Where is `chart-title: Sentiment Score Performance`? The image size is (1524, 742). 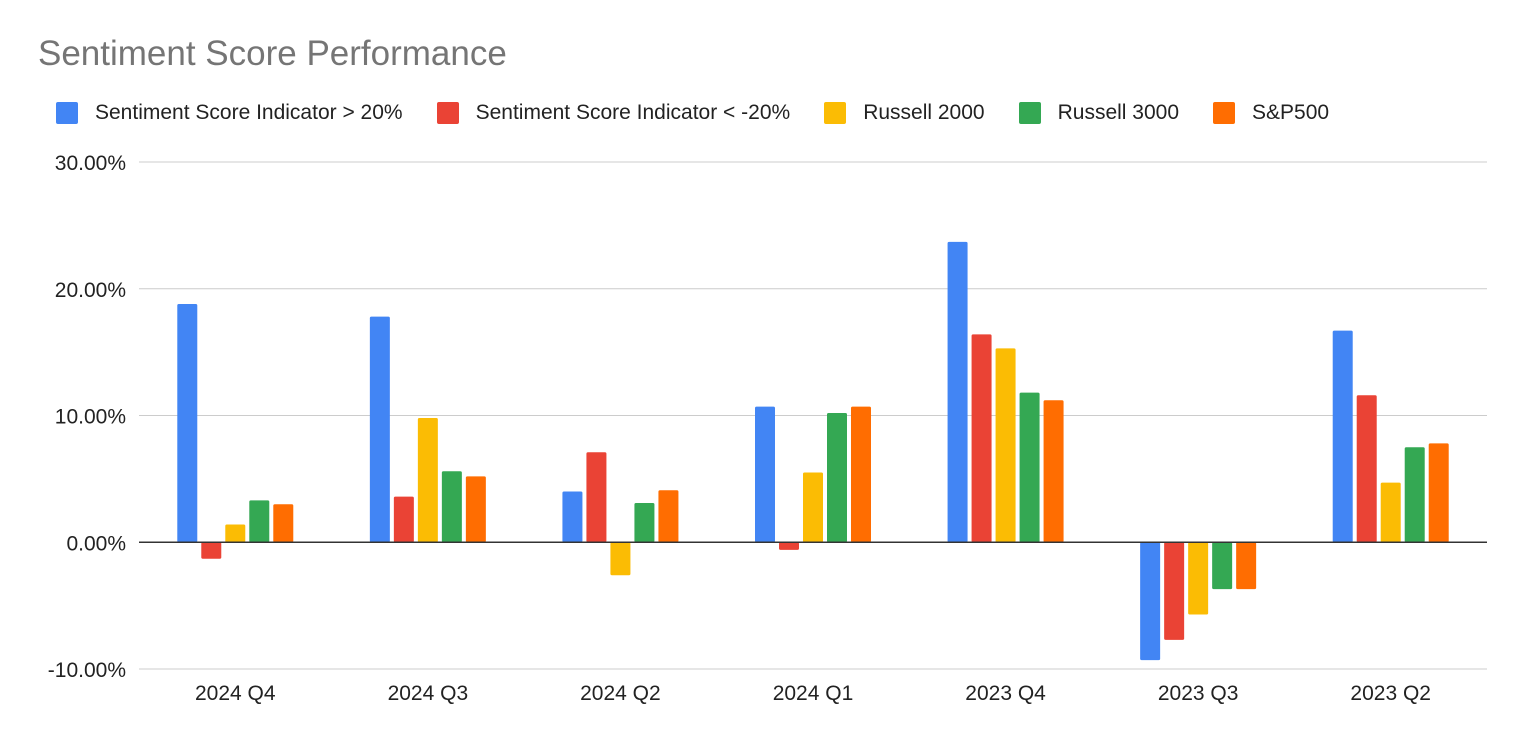
chart-title: Sentiment Score Performance is located at coordinates (272, 53).